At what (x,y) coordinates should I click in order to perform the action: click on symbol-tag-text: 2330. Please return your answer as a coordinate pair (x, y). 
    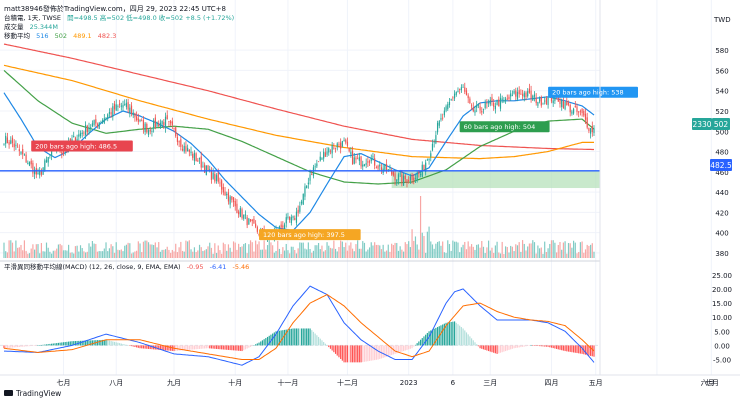
    Looking at the image, I should click on (701, 124).